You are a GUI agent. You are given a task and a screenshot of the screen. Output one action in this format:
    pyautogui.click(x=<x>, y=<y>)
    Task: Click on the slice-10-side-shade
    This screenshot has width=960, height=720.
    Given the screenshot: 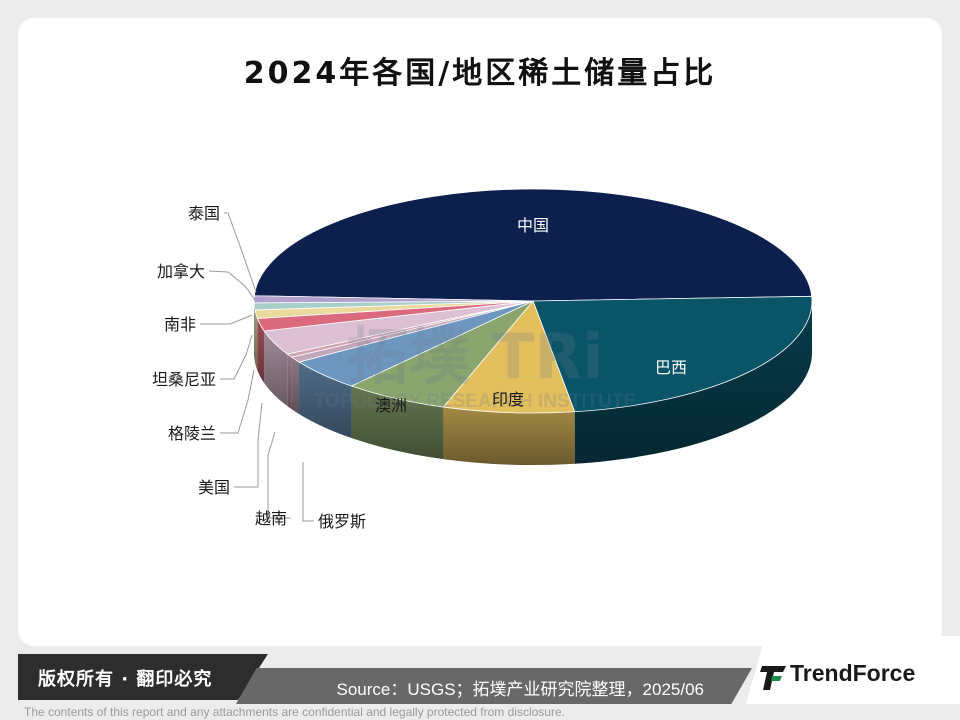 What is the action you would take?
    pyautogui.click(x=256, y=340)
    